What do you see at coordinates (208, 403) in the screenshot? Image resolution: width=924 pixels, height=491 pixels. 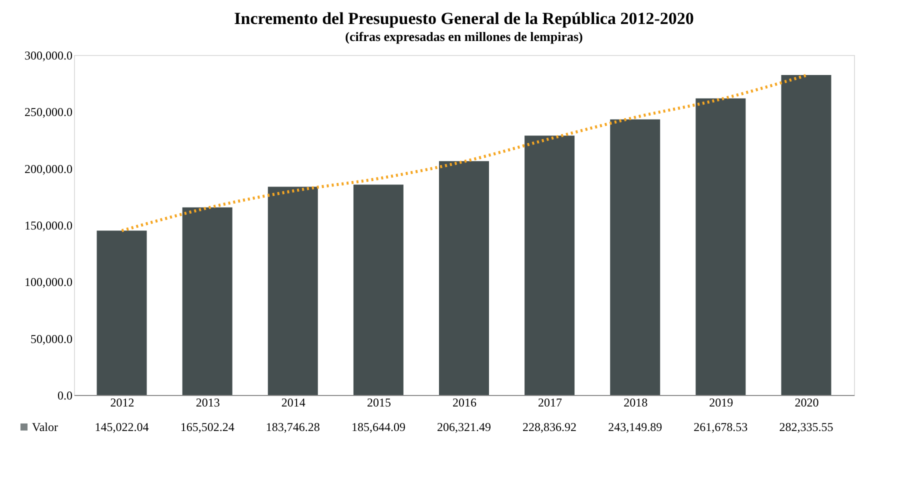 I see `x-tick-label: 2013` at bounding box center [208, 403].